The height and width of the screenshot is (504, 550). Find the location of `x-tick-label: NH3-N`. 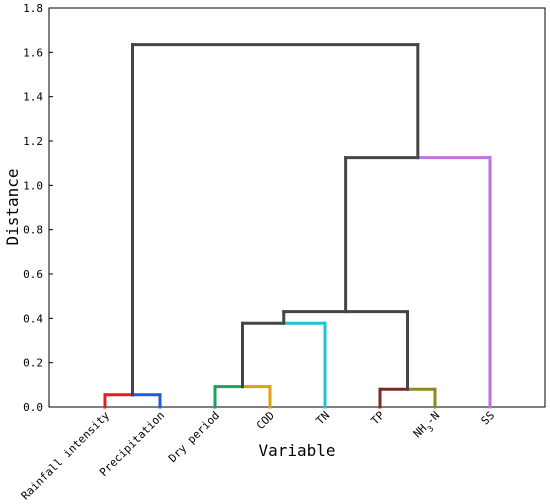

x-tick-label: NH3-N is located at coordinates (428, 426).